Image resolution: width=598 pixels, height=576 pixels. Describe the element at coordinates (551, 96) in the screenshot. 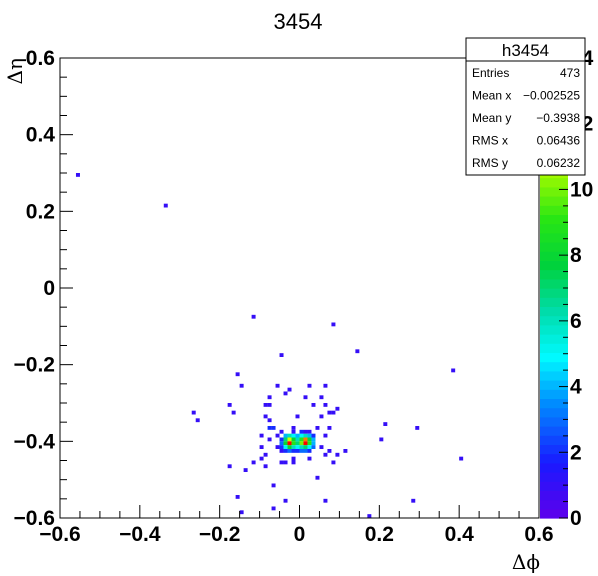

I see `stats-row-value: −0.002525` at that location.